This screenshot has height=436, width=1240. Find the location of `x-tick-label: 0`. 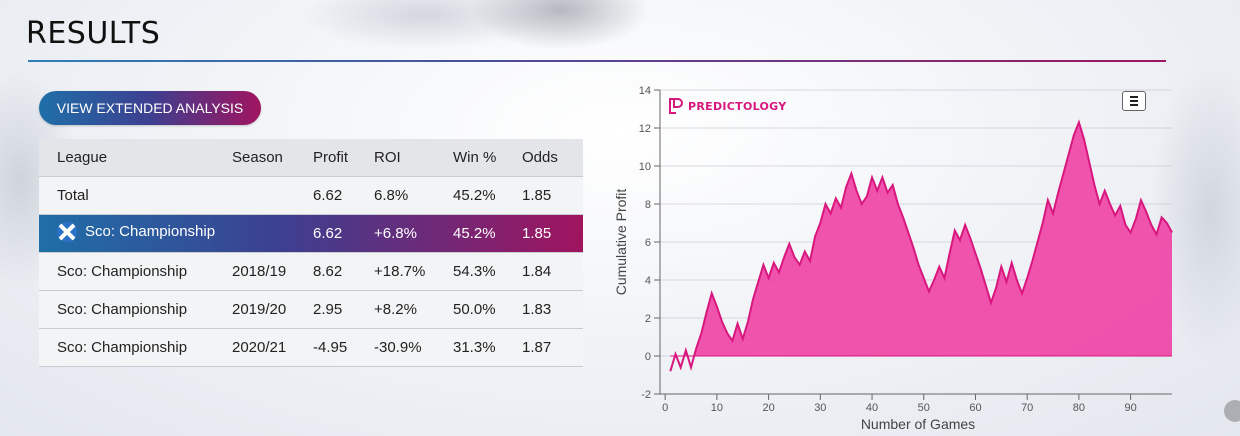

x-tick-label: 0 is located at coordinates (665, 408).